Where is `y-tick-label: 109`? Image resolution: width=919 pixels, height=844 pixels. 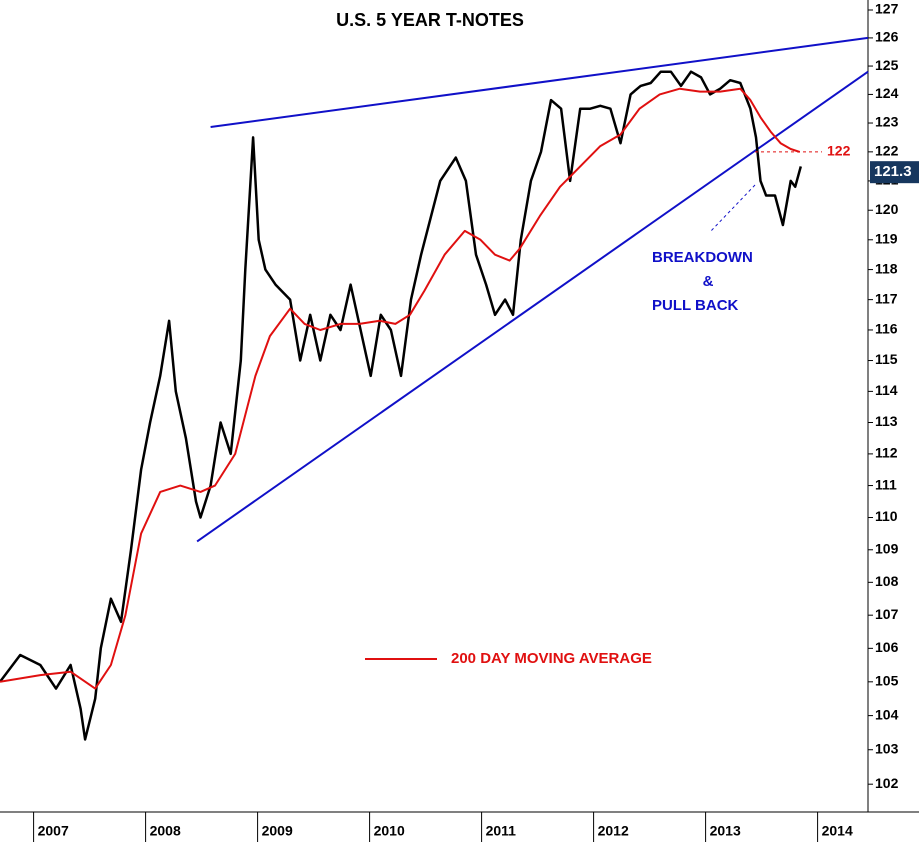 y-tick-label: 109 is located at coordinates (887, 548).